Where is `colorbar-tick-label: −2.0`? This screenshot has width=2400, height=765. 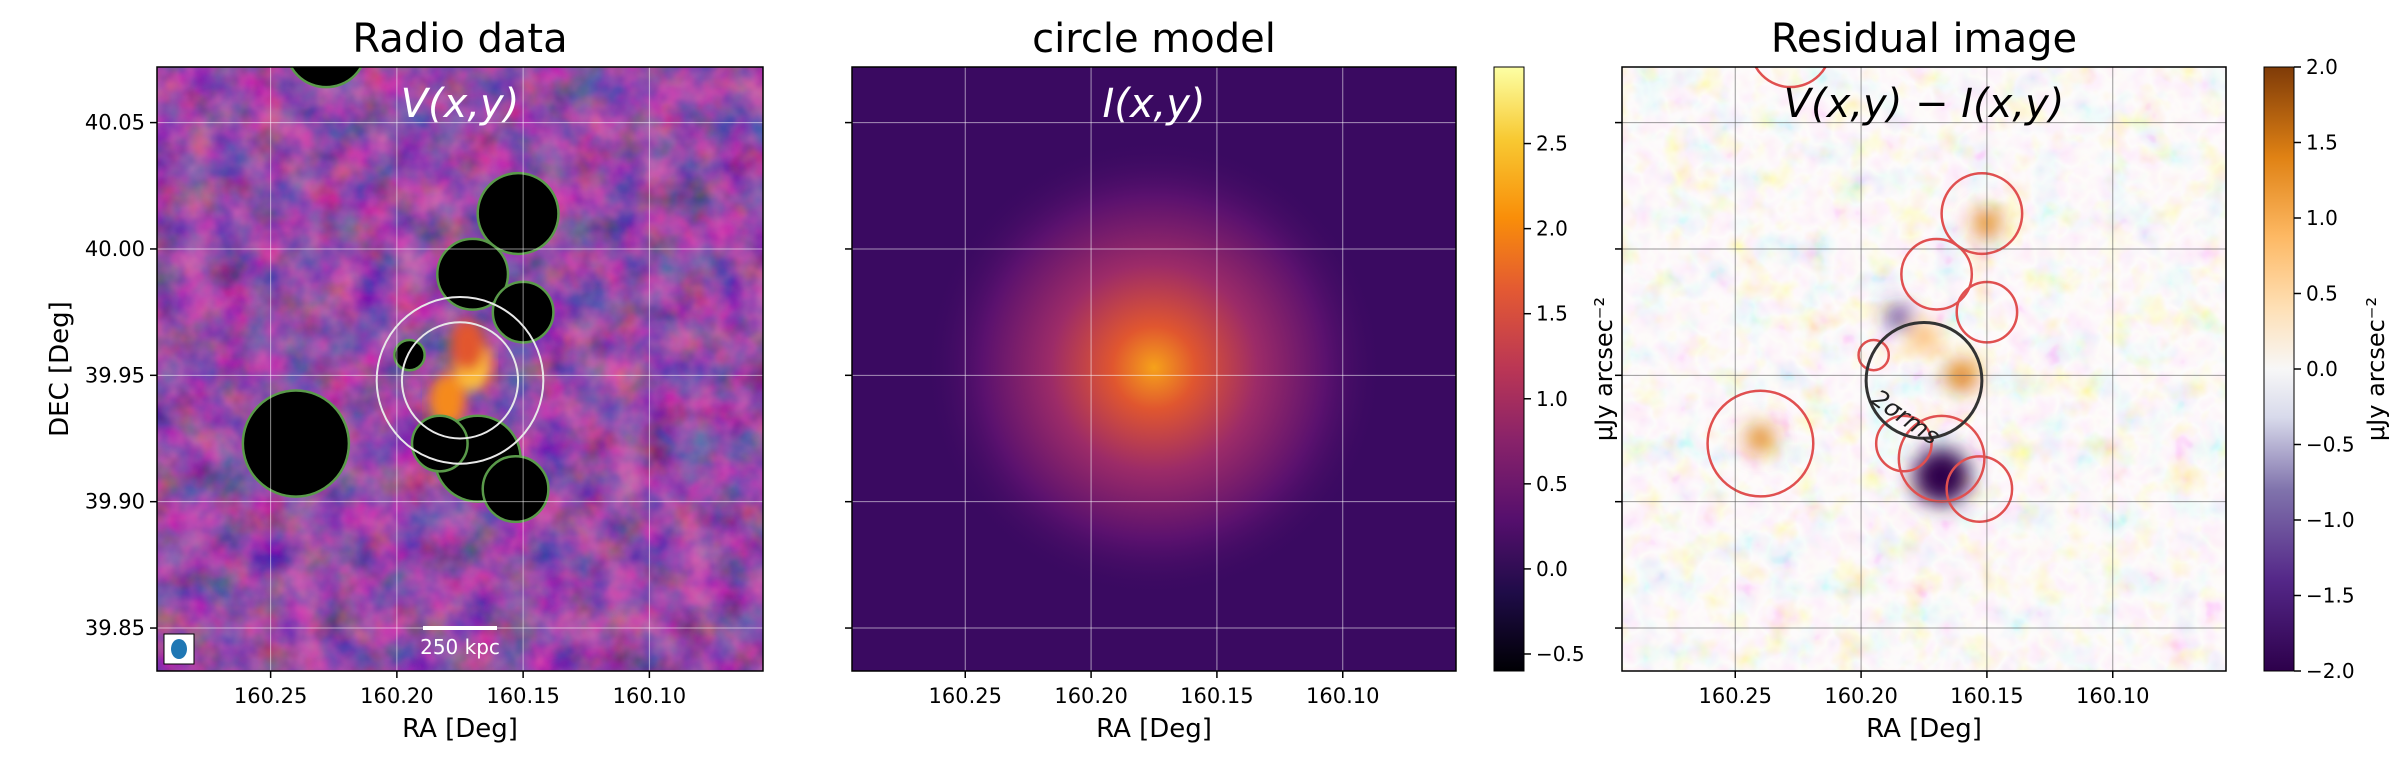
colorbar-tick-label: −2.0 is located at coordinates (2330, 671).